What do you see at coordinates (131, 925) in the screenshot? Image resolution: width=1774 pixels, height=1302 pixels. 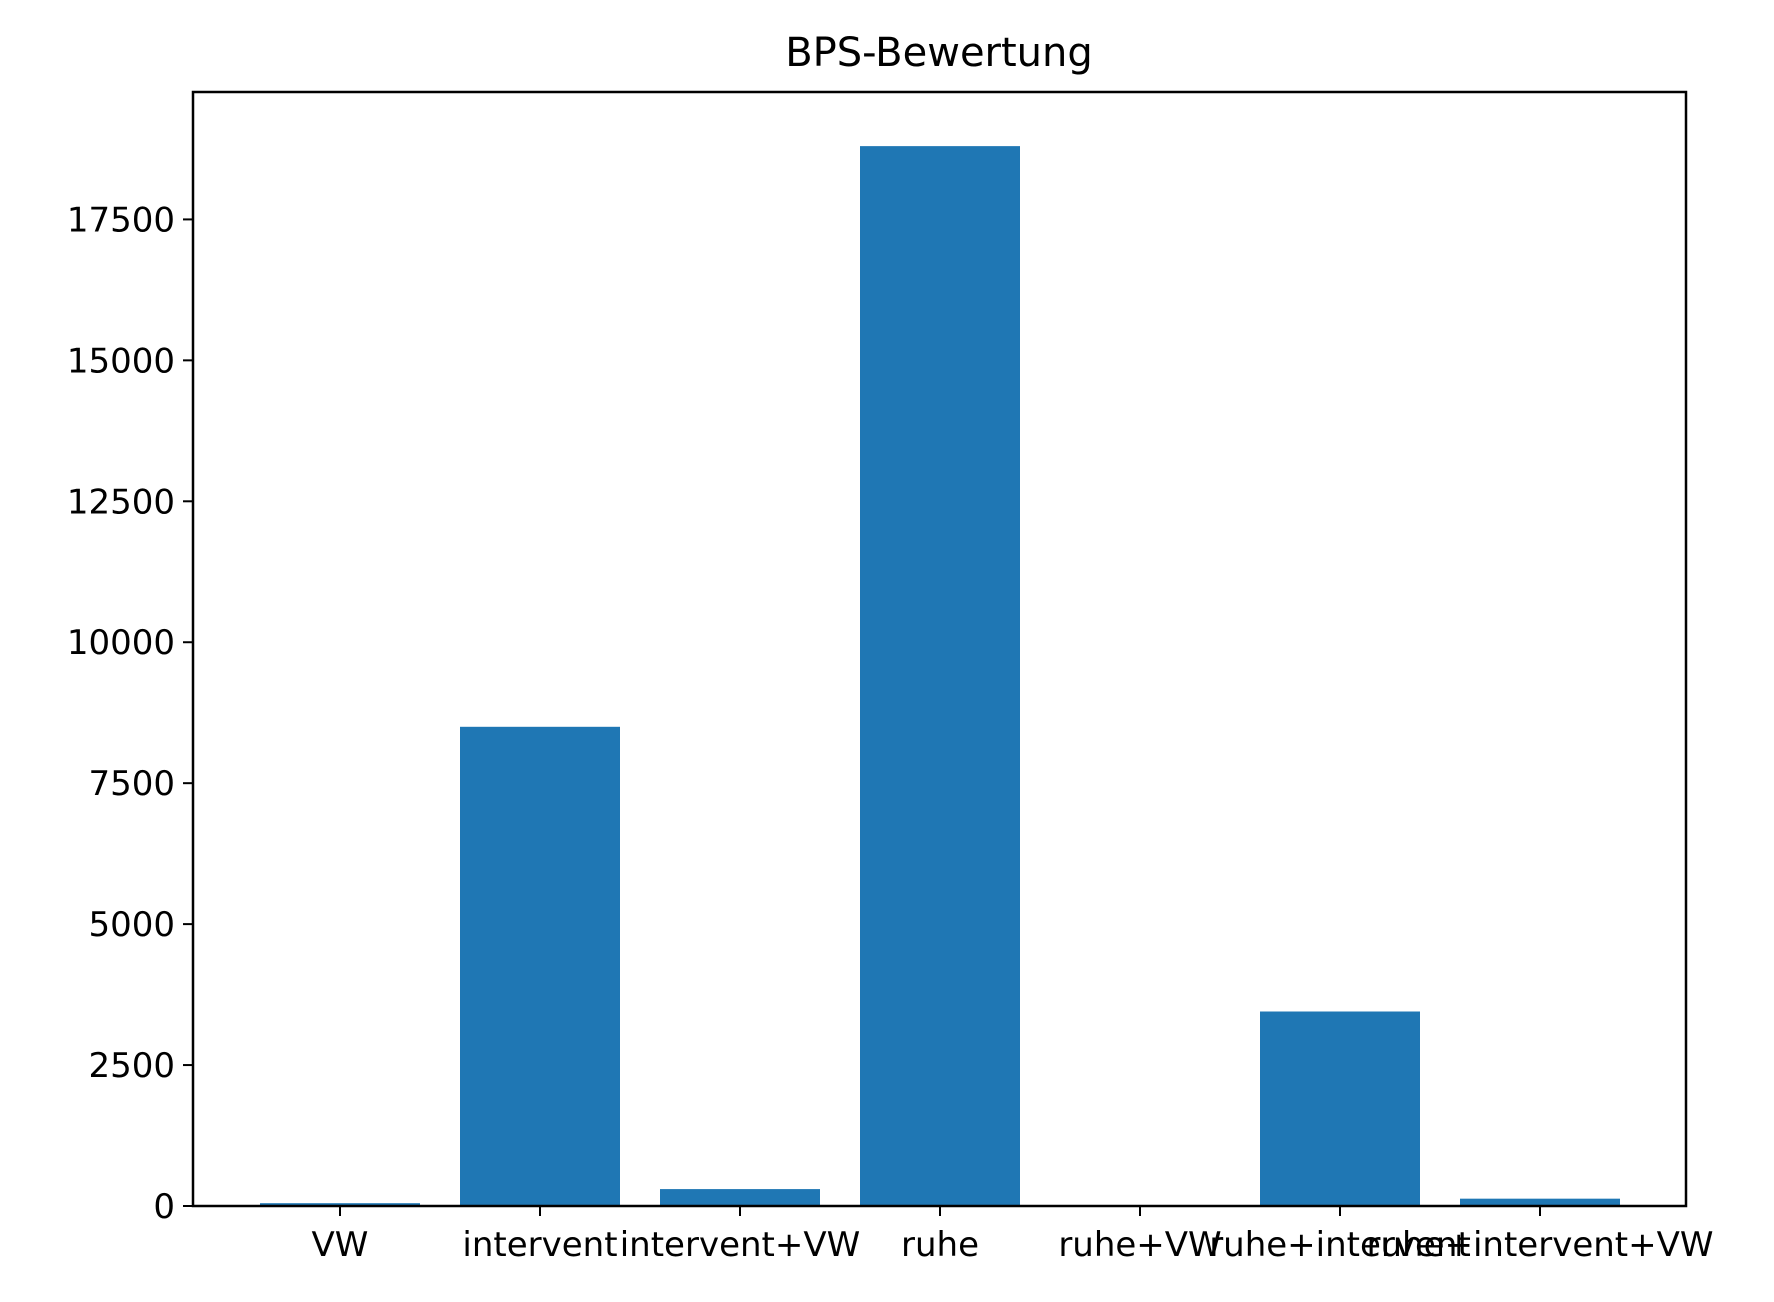 I see `y-tick-label: 5000` at bounding box center [131, 925].